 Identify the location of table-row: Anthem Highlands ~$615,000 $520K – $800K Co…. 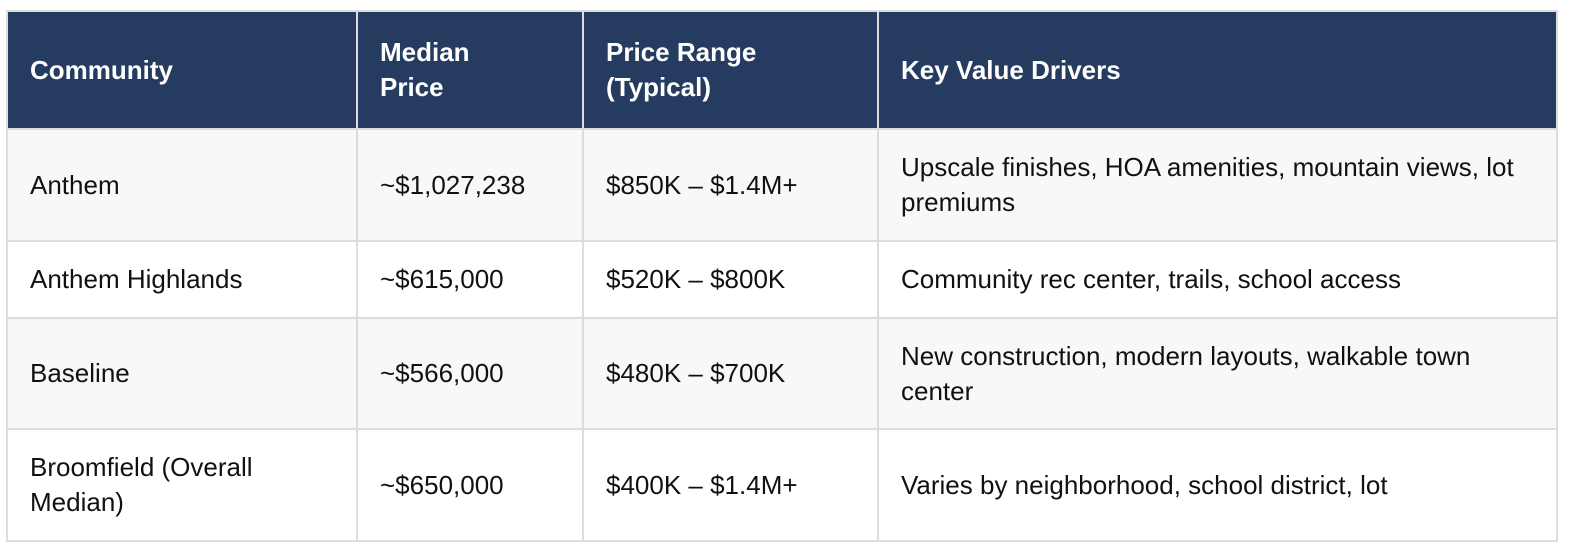
(782, 279).